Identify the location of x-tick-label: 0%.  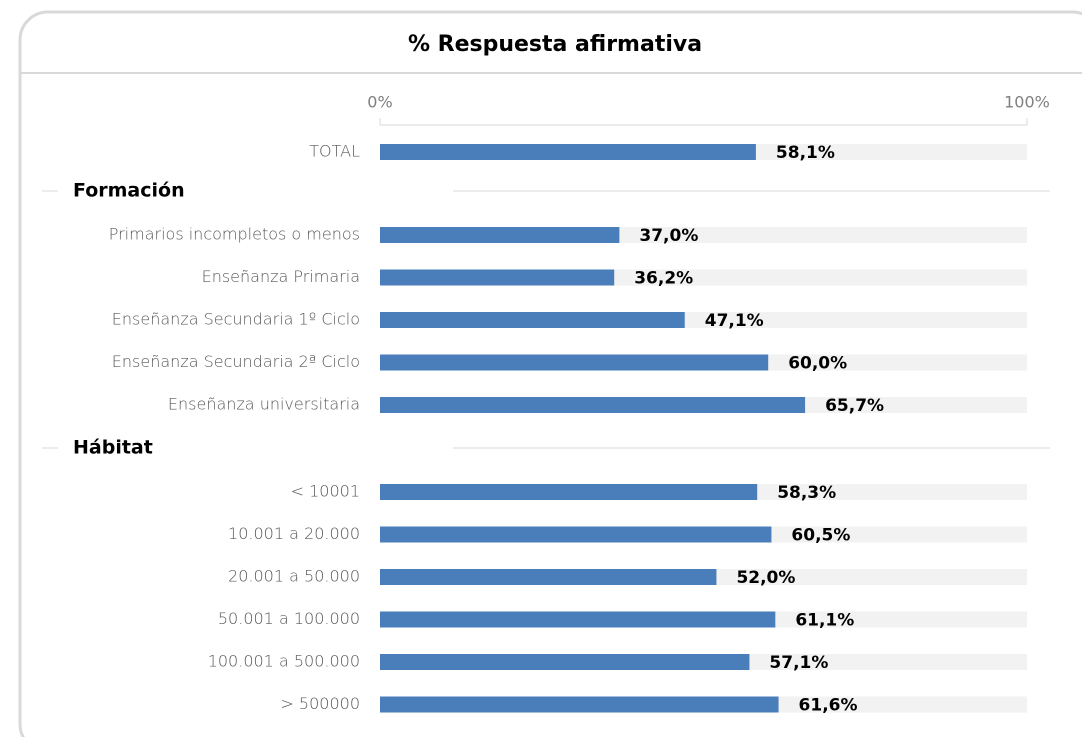
(379, 102).